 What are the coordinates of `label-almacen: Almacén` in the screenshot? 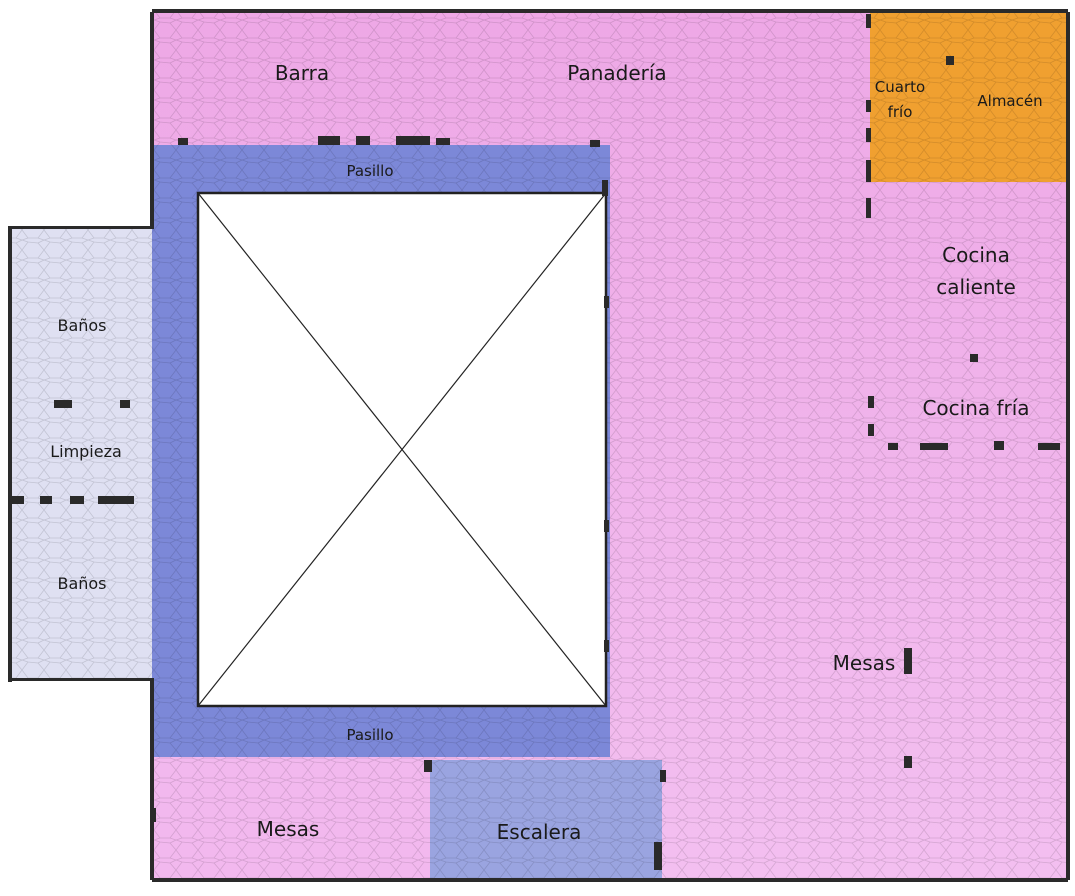 It's located at (1009, 101).